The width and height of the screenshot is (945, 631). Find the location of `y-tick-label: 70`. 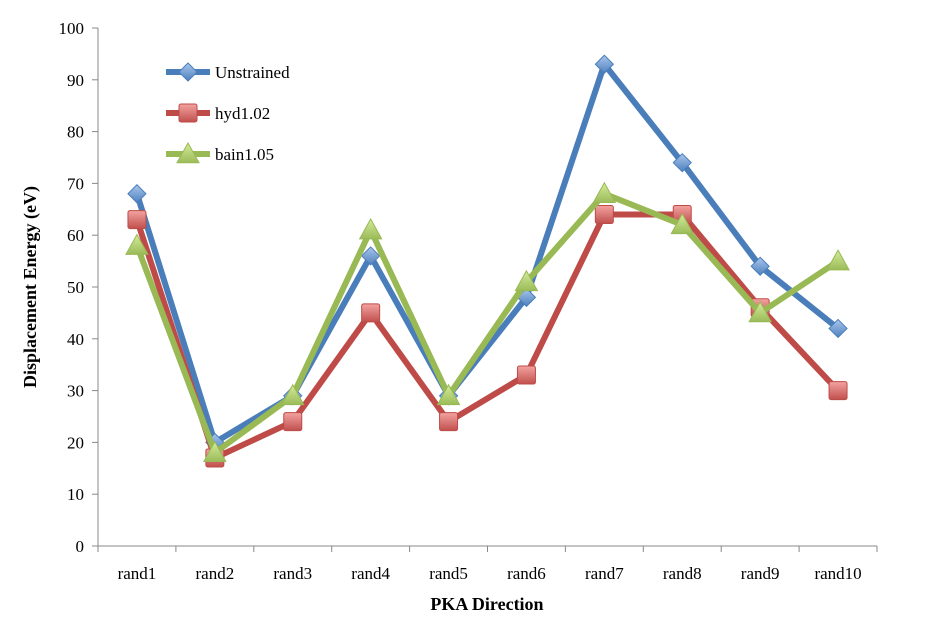

y-tick-label: 70 is located at coordinates (75, 183).